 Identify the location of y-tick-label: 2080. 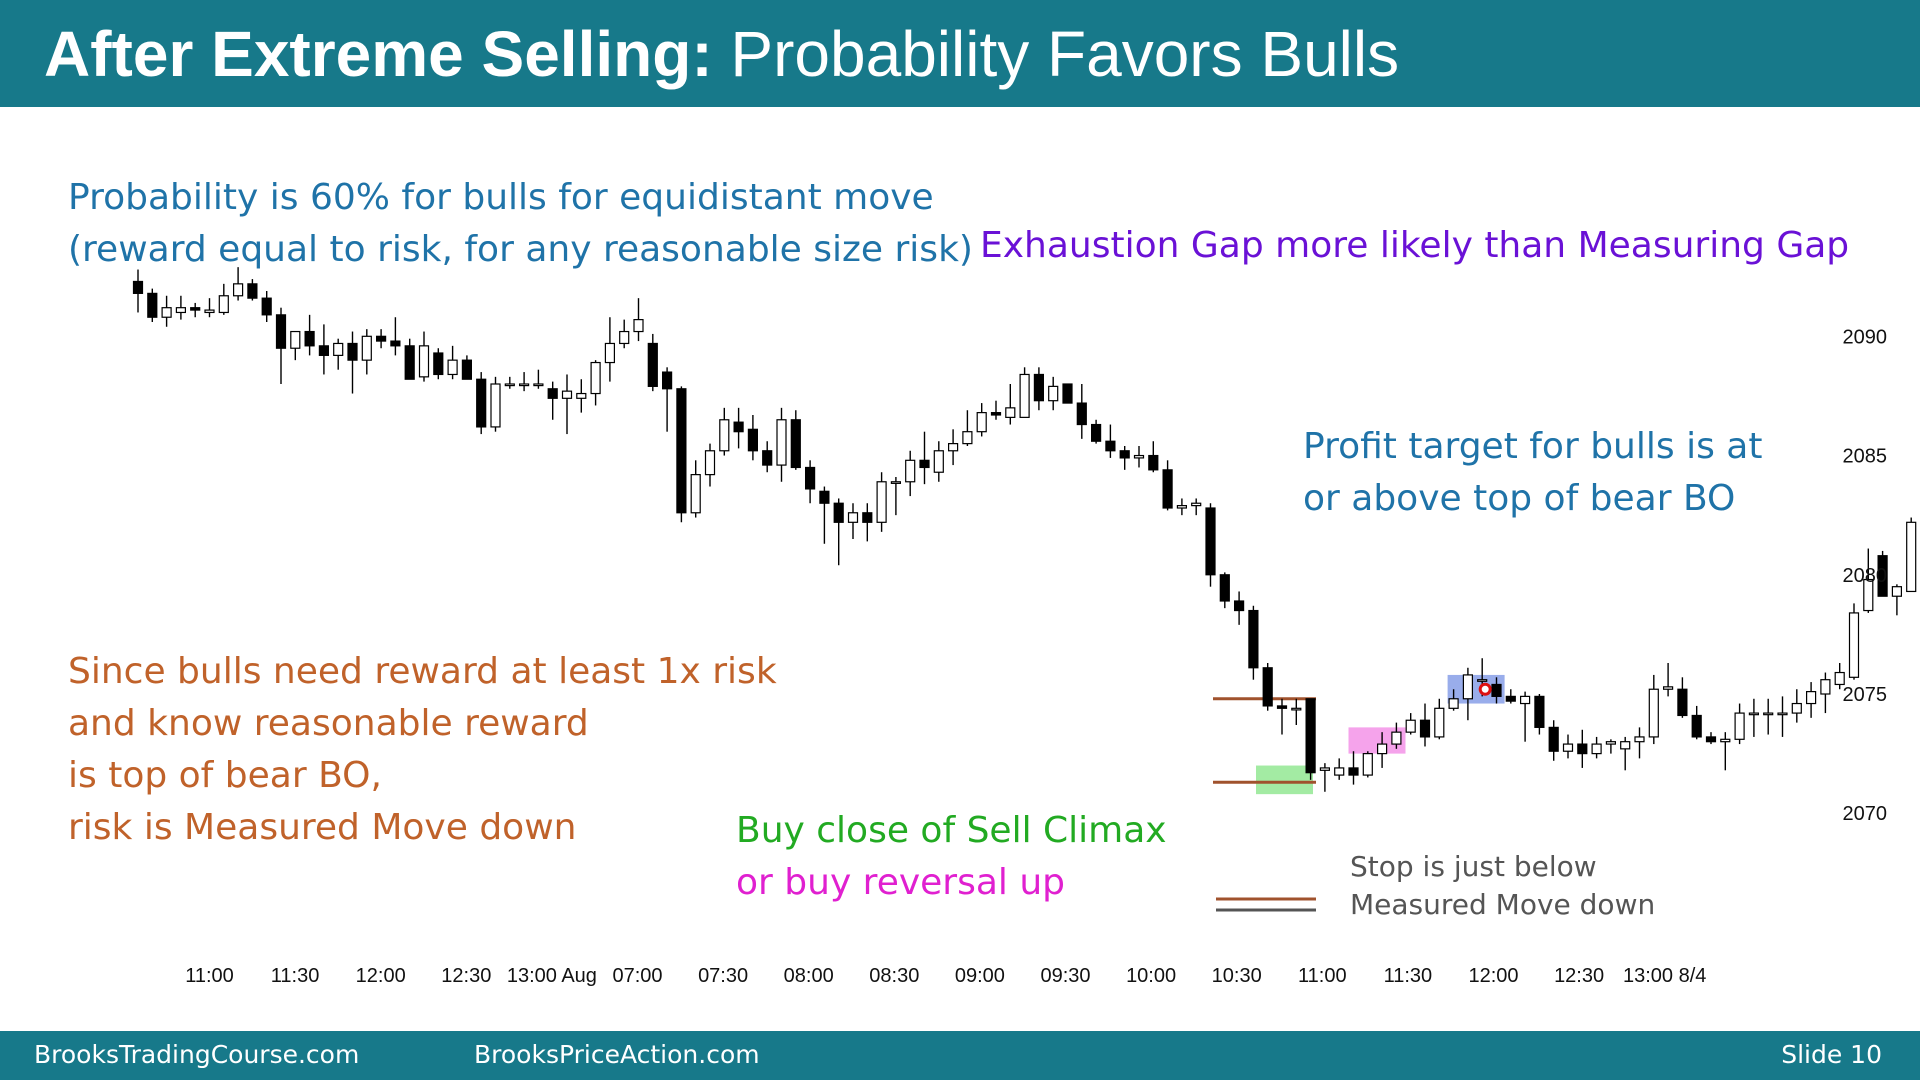
(1865, 576).